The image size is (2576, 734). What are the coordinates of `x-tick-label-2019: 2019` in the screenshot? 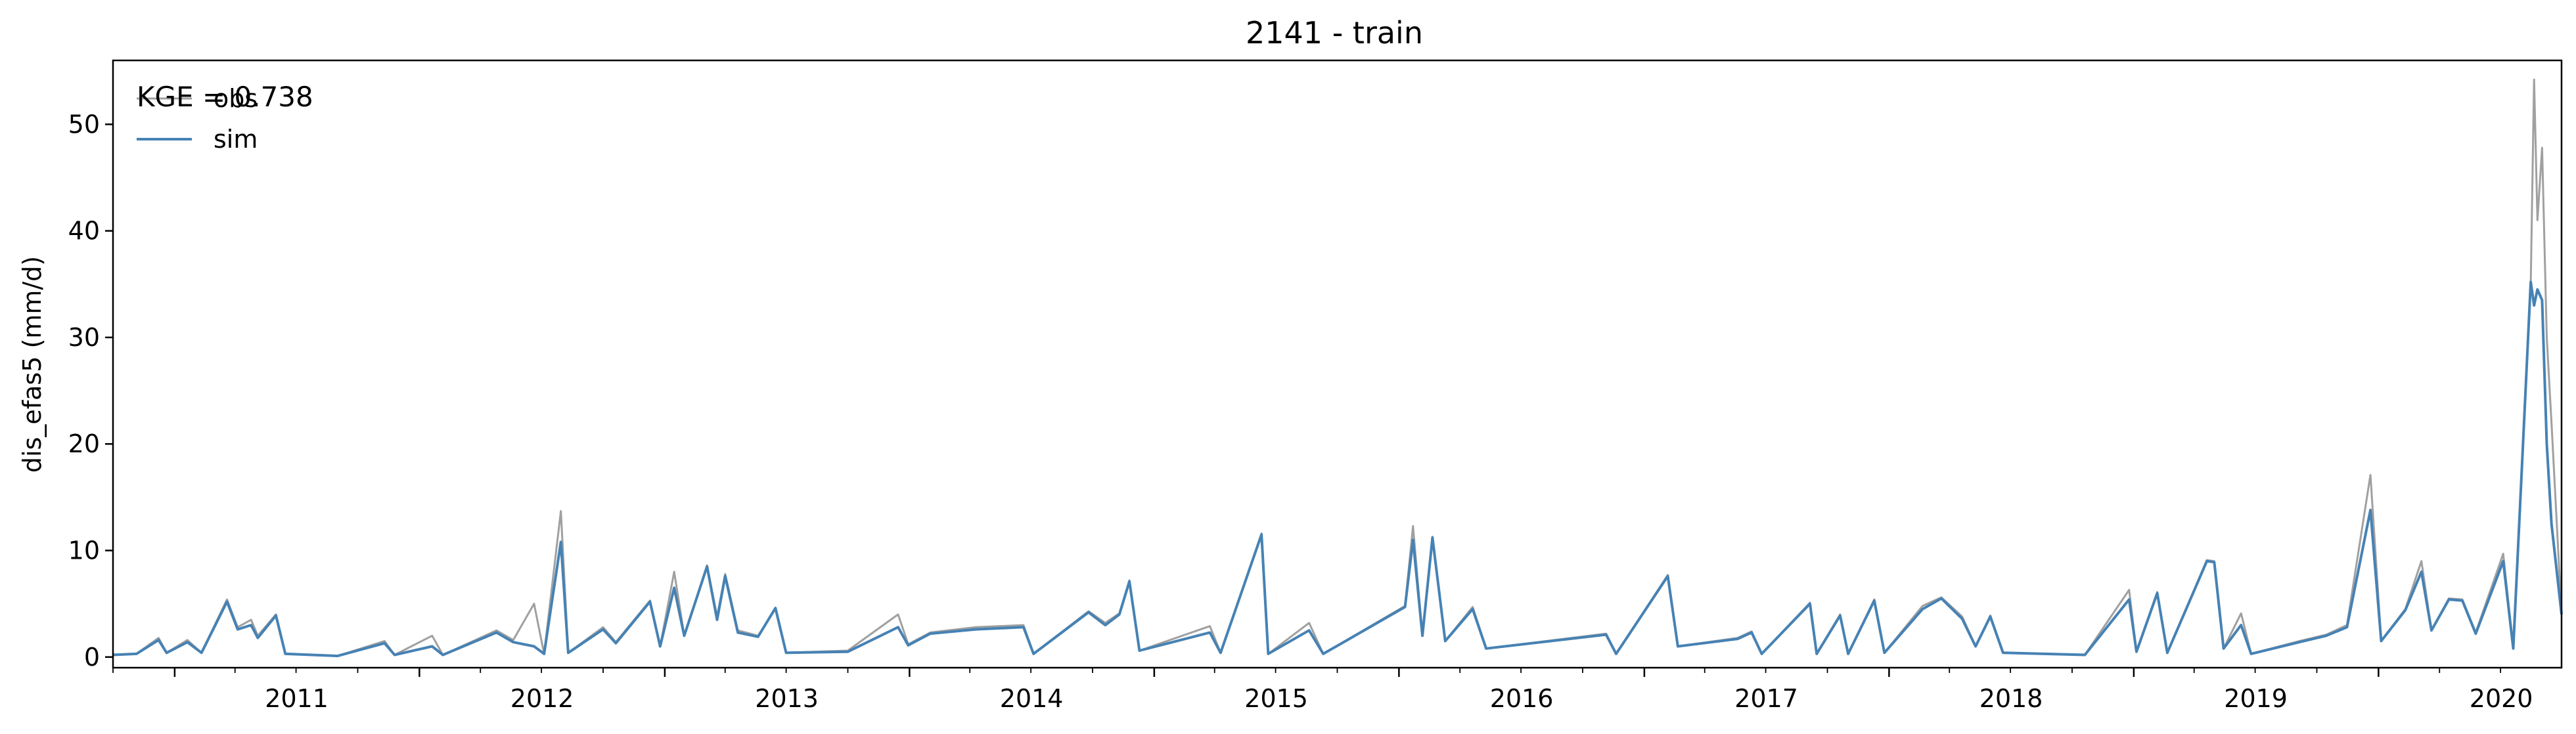 It's located at (2256, 698).